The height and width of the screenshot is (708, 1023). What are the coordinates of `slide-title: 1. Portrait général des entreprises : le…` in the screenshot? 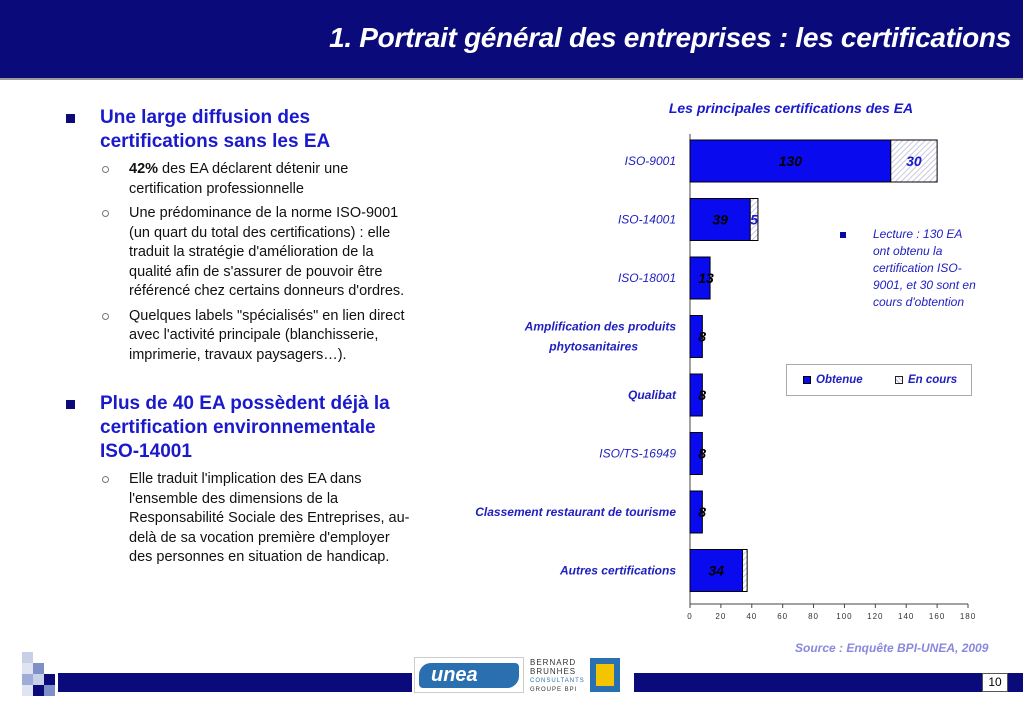 It's located at (670, 37).